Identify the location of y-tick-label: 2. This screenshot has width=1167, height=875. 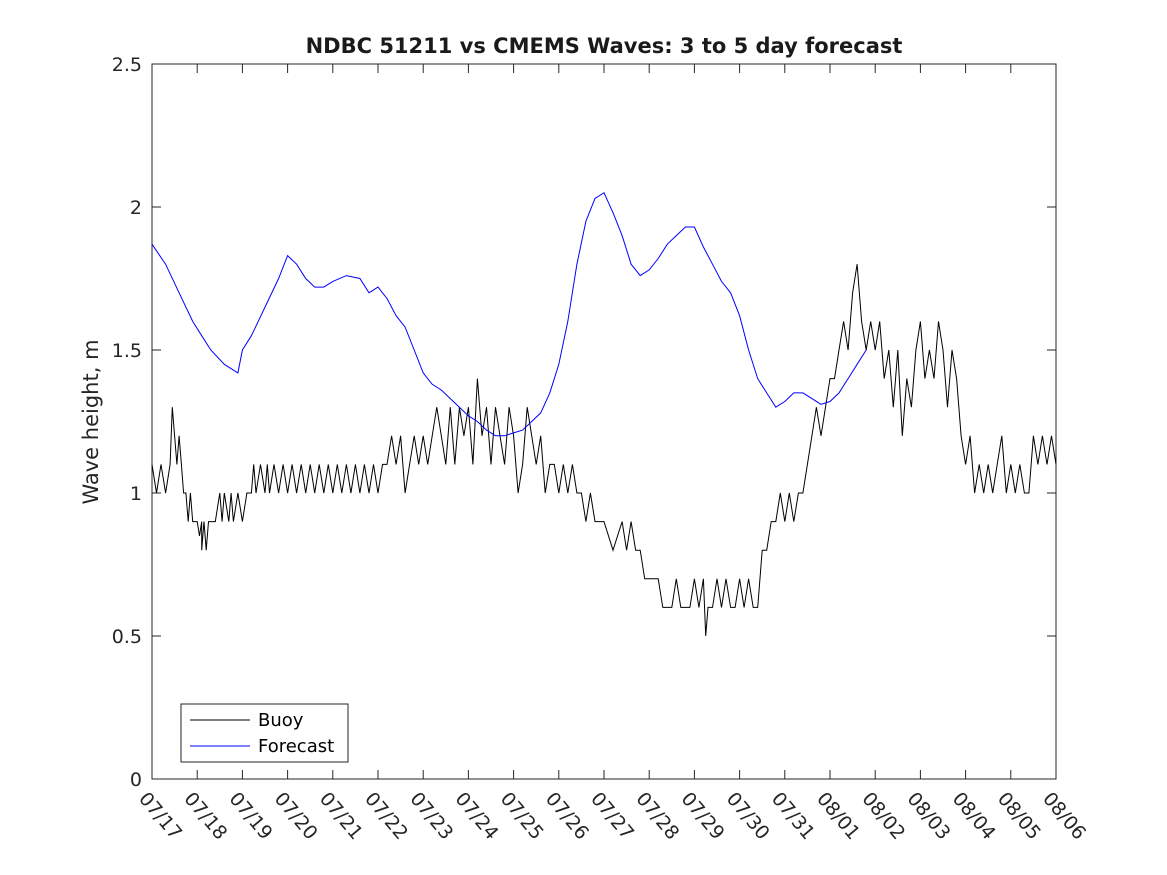
(136, 208).